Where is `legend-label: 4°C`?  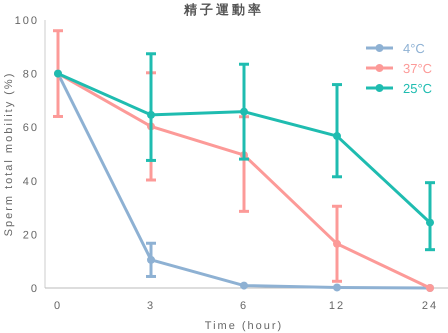
legend-label: 4°C is located at coordinates (414, 48).